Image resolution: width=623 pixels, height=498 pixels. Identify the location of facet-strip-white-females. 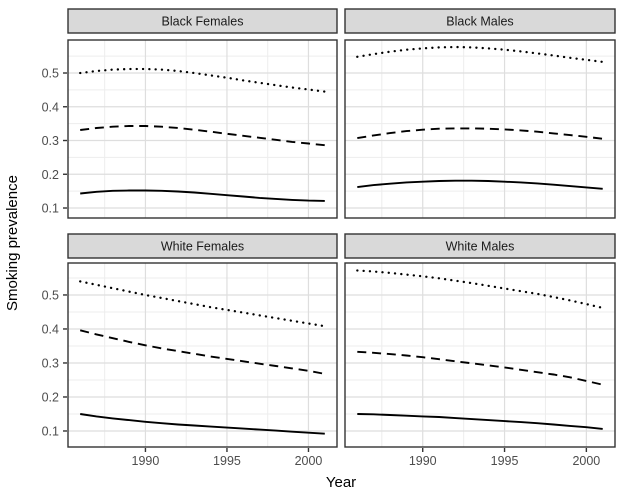
(202, 246).